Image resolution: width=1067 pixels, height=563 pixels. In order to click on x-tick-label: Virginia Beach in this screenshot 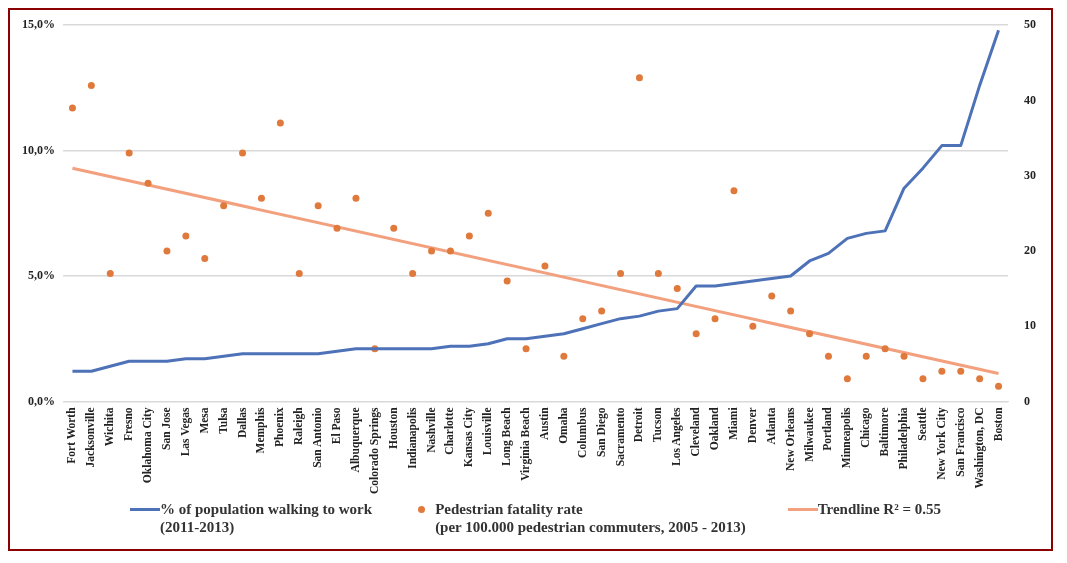, I will do `click(526, 443)`.